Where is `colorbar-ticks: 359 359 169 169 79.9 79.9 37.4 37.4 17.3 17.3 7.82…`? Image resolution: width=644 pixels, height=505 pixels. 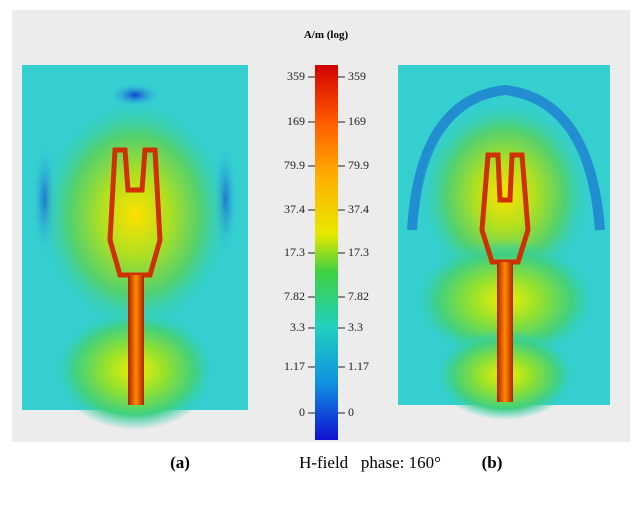 colorbar-ticks: 359 359 169 169 79.9 79.9 37.4 37.4 17.3 17.3 7.82… is located at coordinates (326, 244).